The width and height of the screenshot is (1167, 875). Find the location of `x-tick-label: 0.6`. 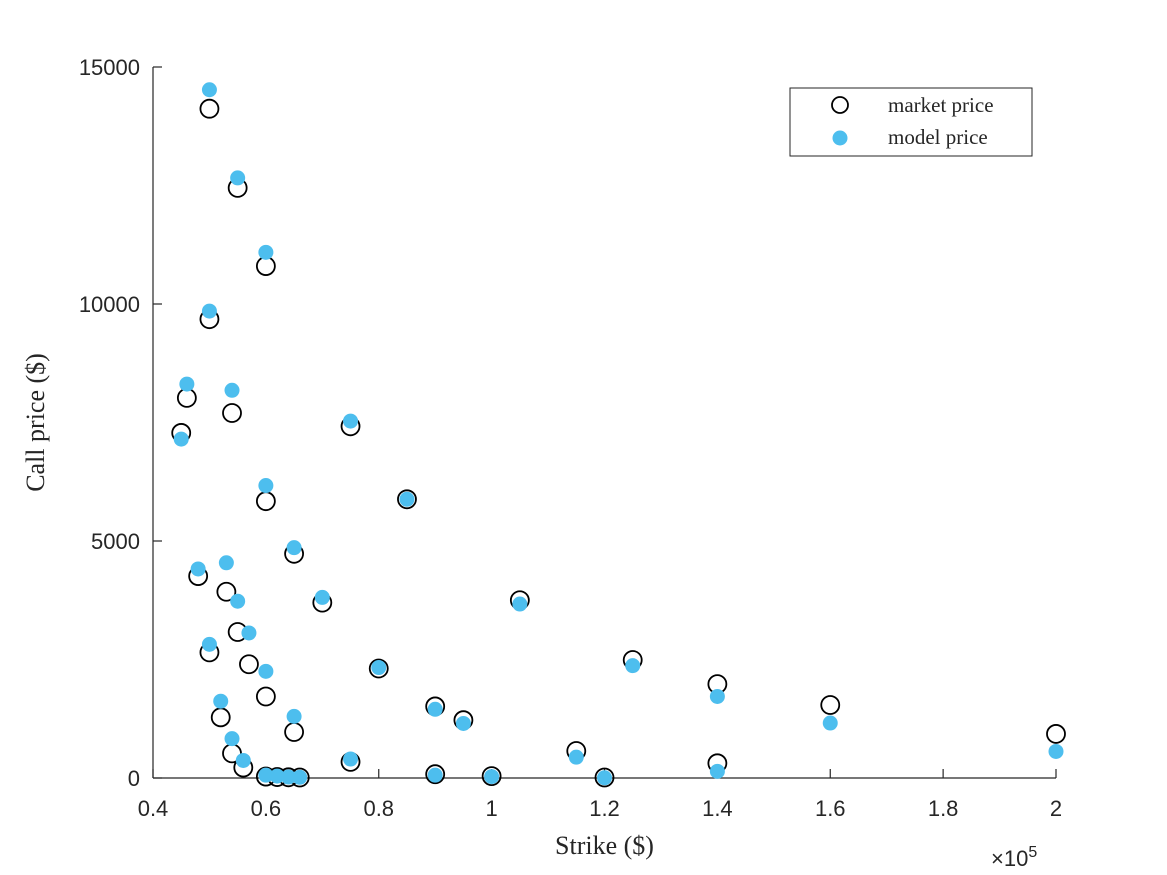

x-tick-label: 0.6 is located at coordinates (266, 808).